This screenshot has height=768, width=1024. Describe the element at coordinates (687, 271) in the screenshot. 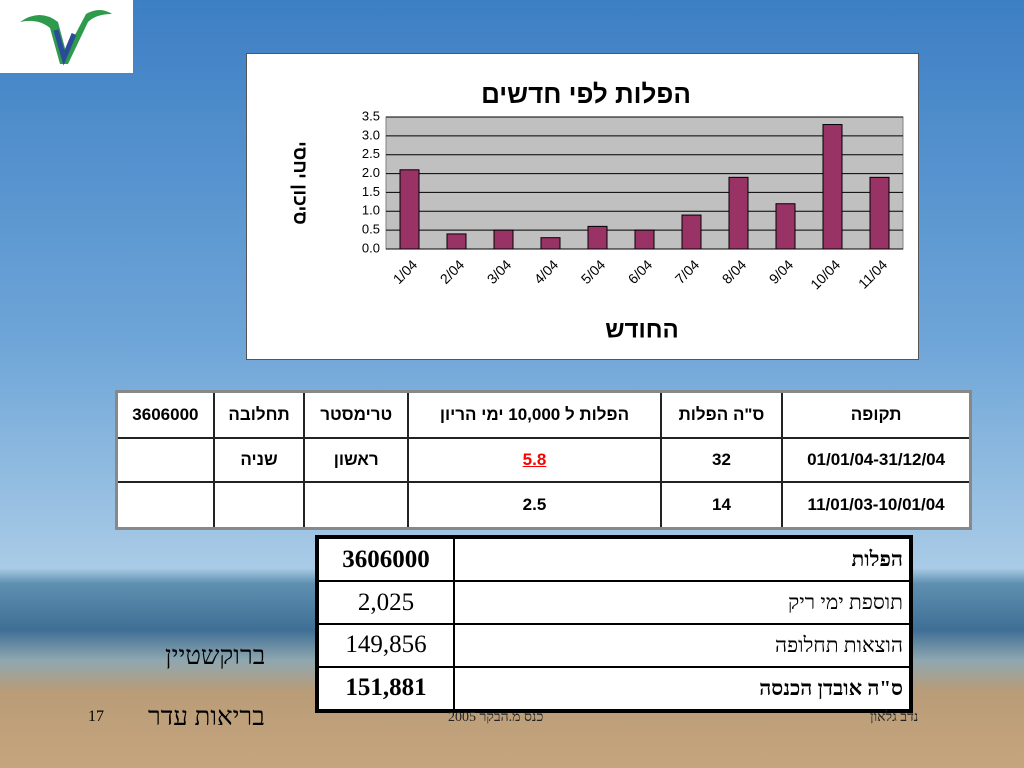

I see `x-tick-label: 7/04` at that location.